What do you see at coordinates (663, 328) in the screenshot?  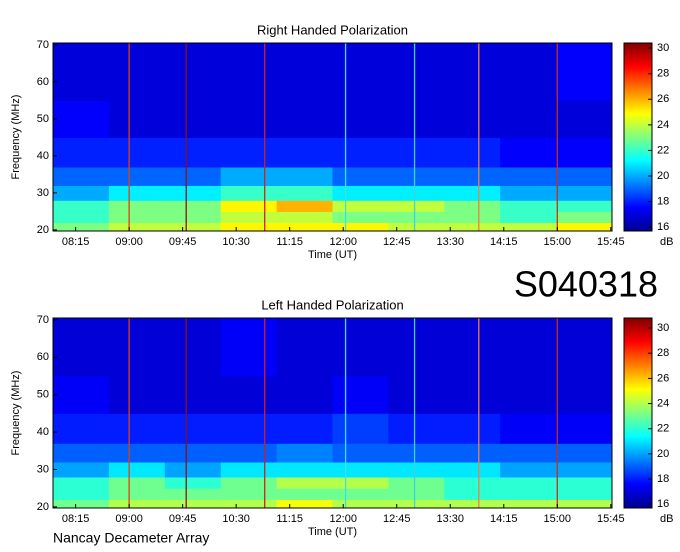 I see `colorbar-tick-label: 30` at bounding box center [663, 328].